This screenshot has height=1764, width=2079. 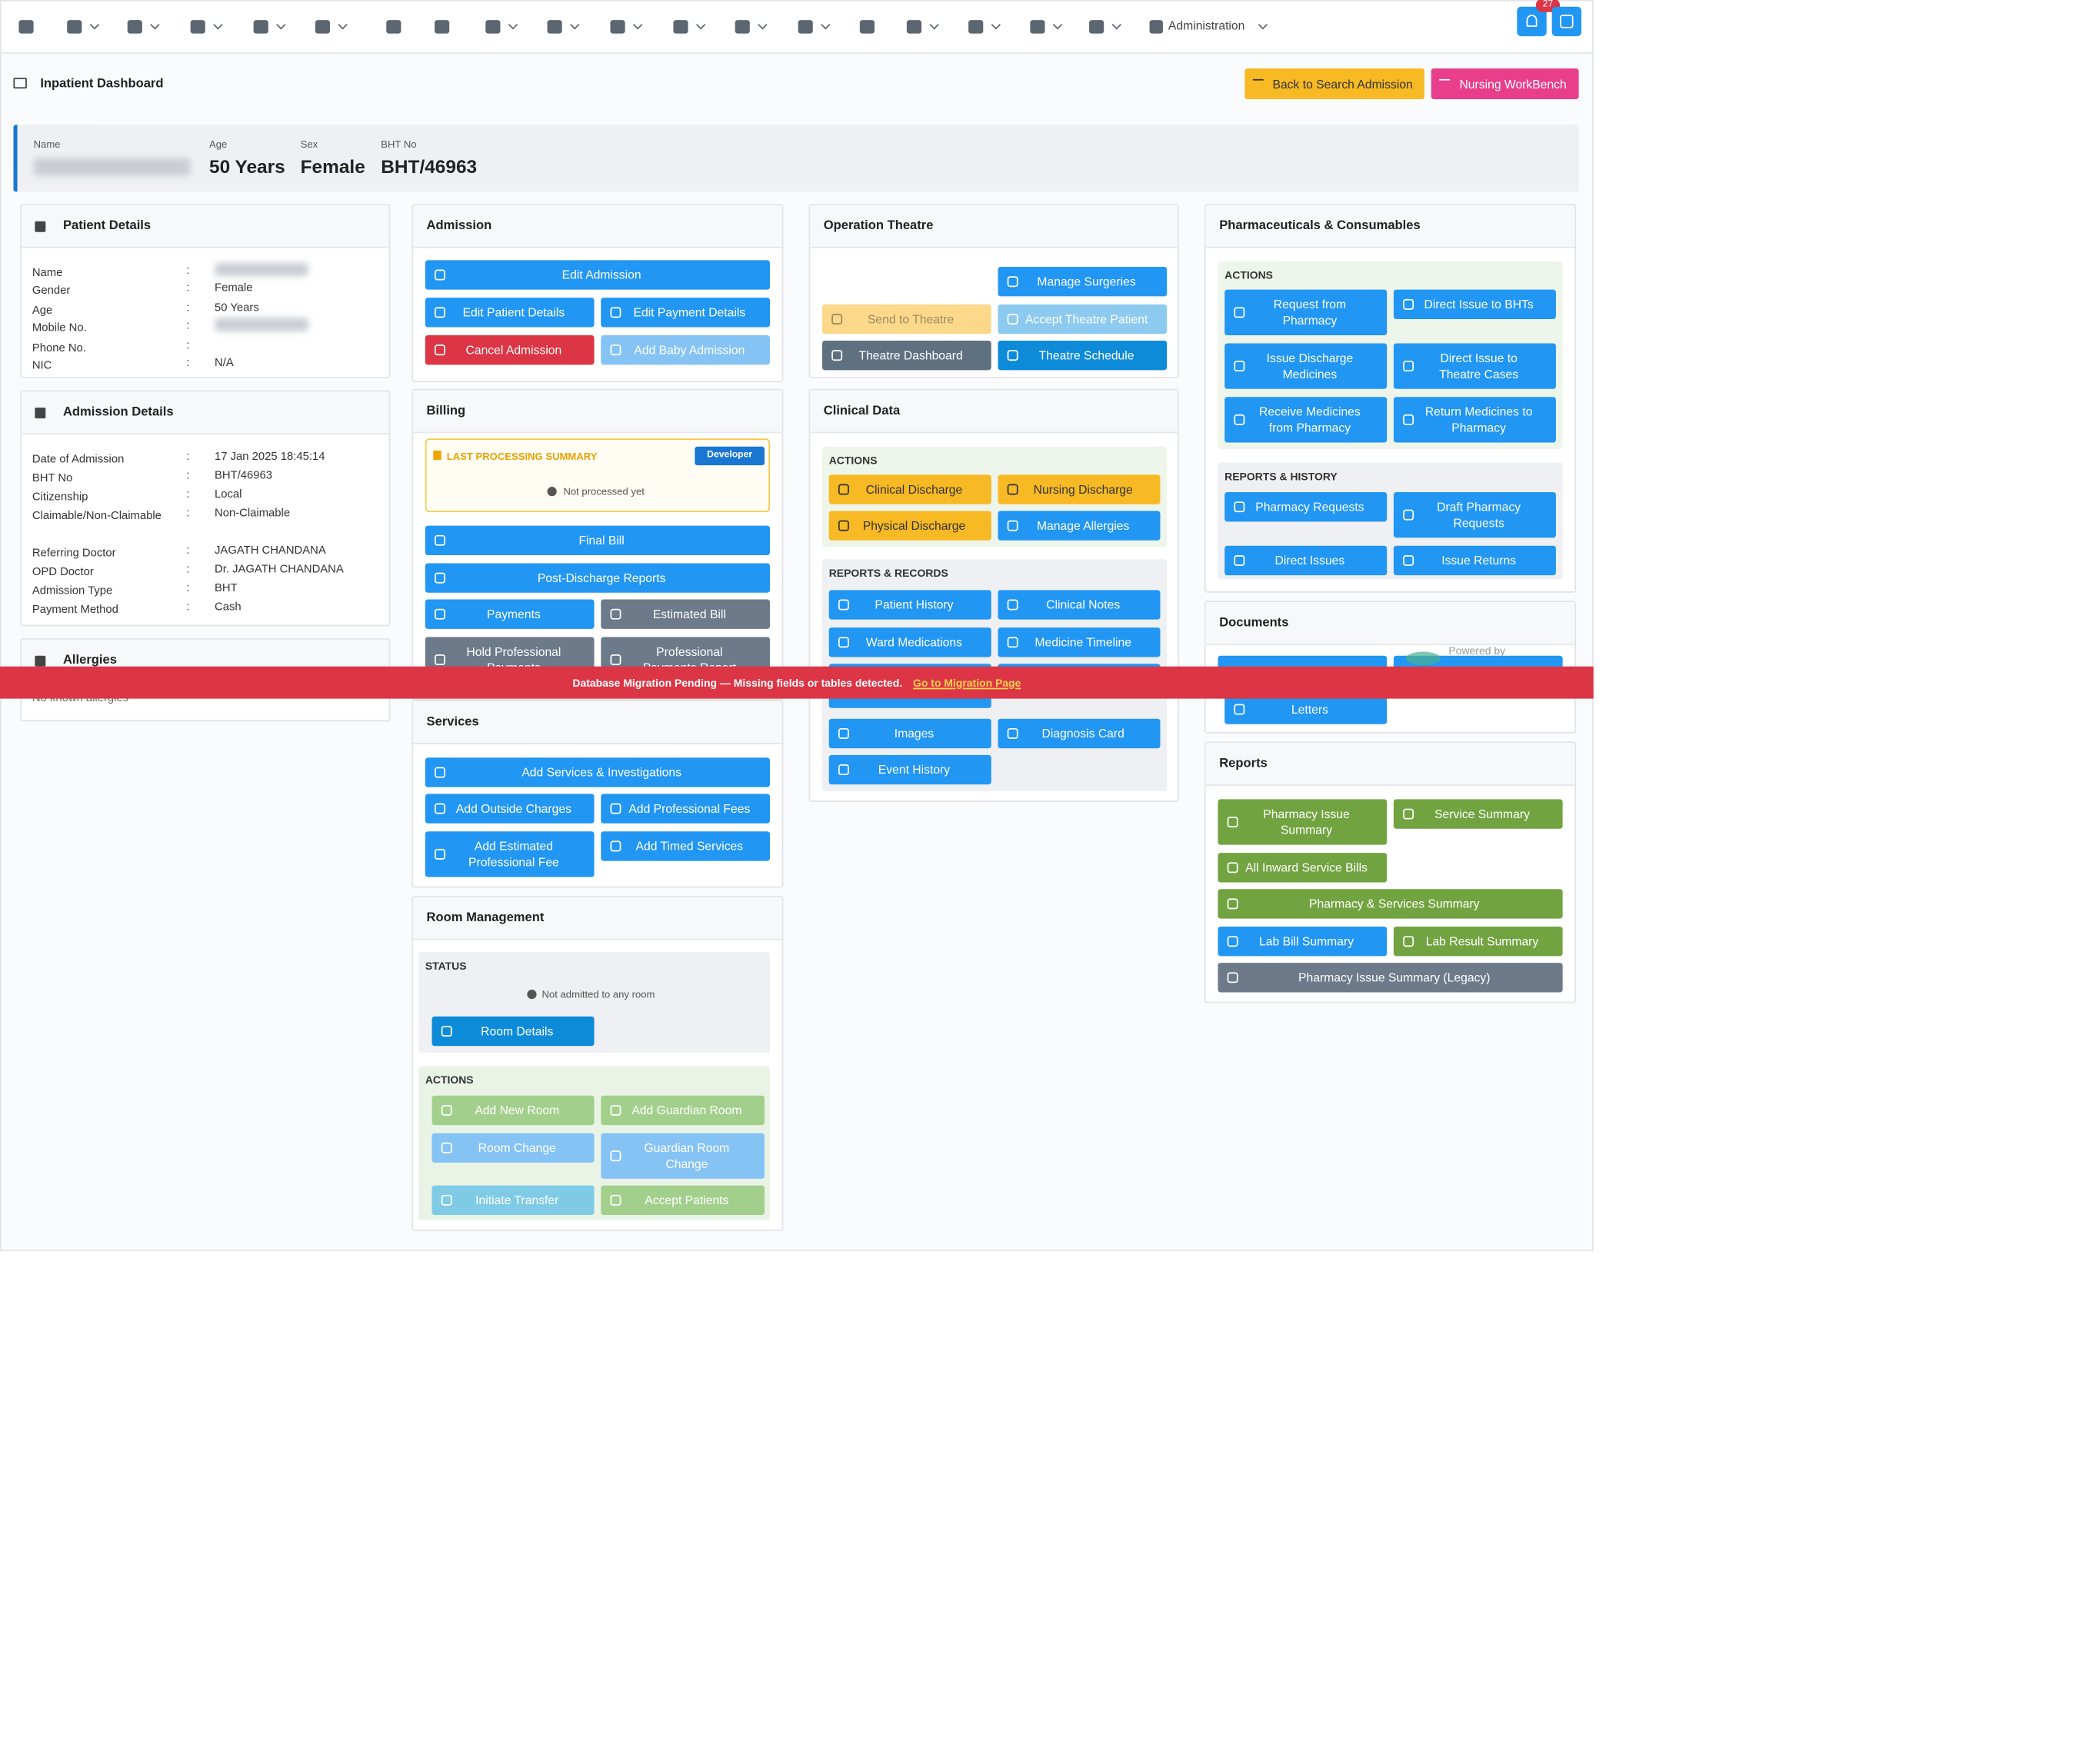 What do you see at coordinates (906, 355) in the screenshot?
I see `action-button: Theatre Dashboard` at bounding box center [906, 355].